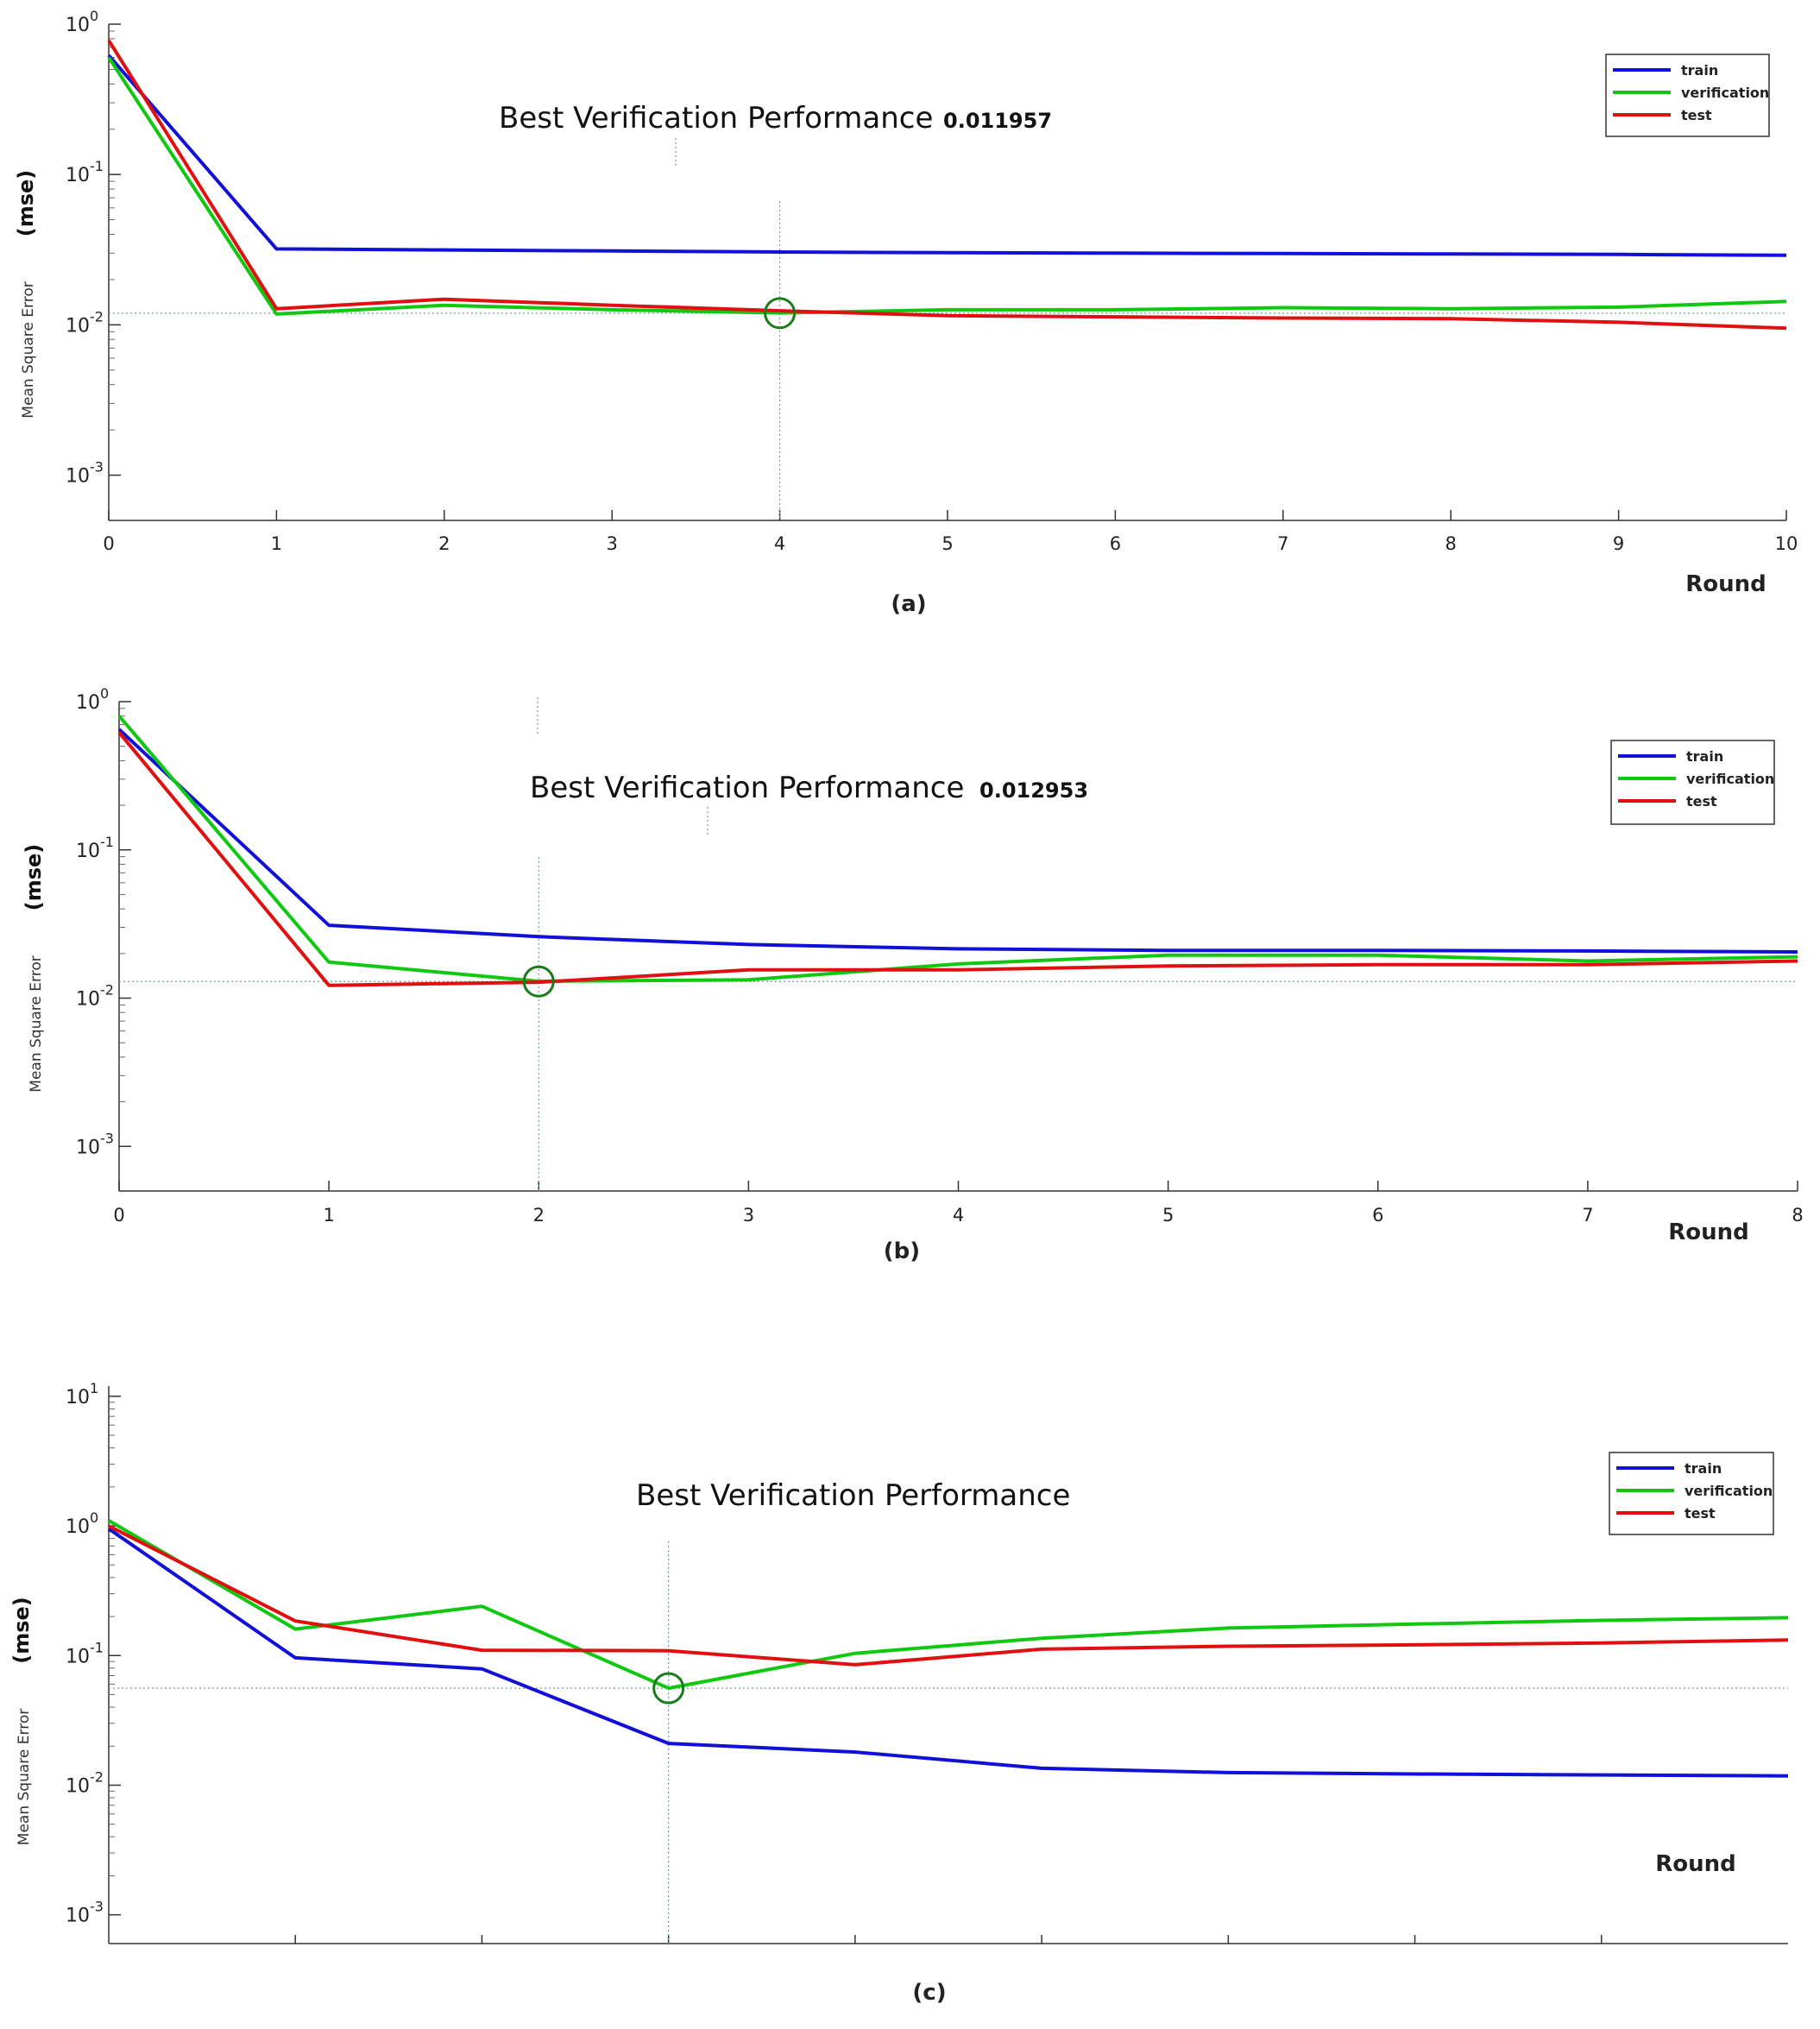 This screenshot has width=1820, height=2029. I want to click on x-tick-label: 9, so click(1619, 543).